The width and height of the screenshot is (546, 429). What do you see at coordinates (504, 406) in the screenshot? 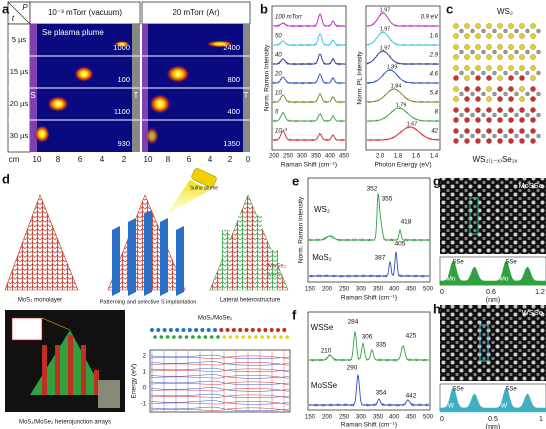
I see `profile-label: W` at bounding box center [504, 406].